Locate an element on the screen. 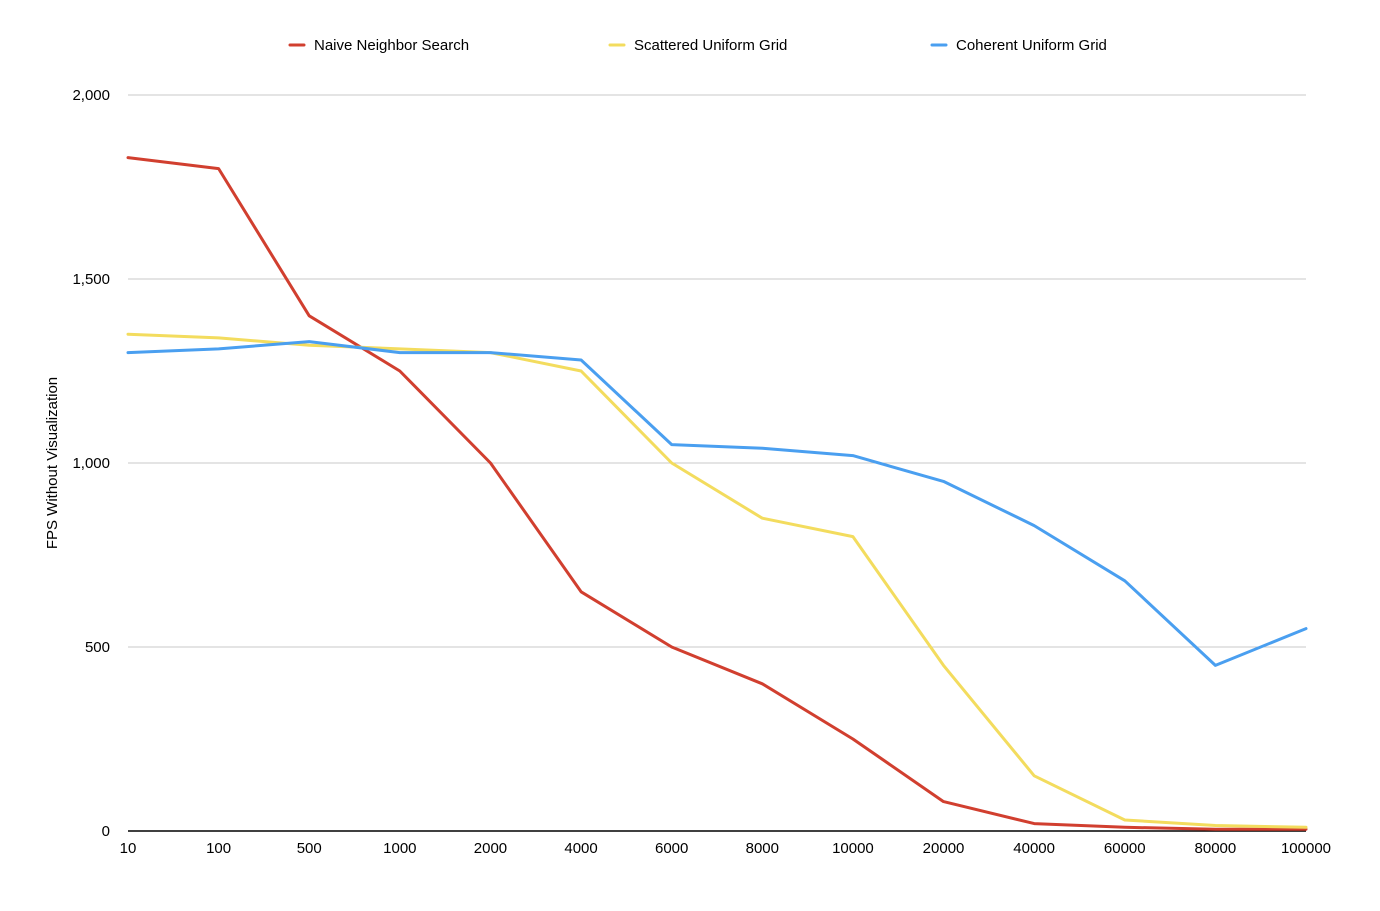 The height and width of the screenshot is (911, 1380). legend-item-coherent-uniform-grid: Coherent Uniform Grid is located at coordinates (1018, 45).